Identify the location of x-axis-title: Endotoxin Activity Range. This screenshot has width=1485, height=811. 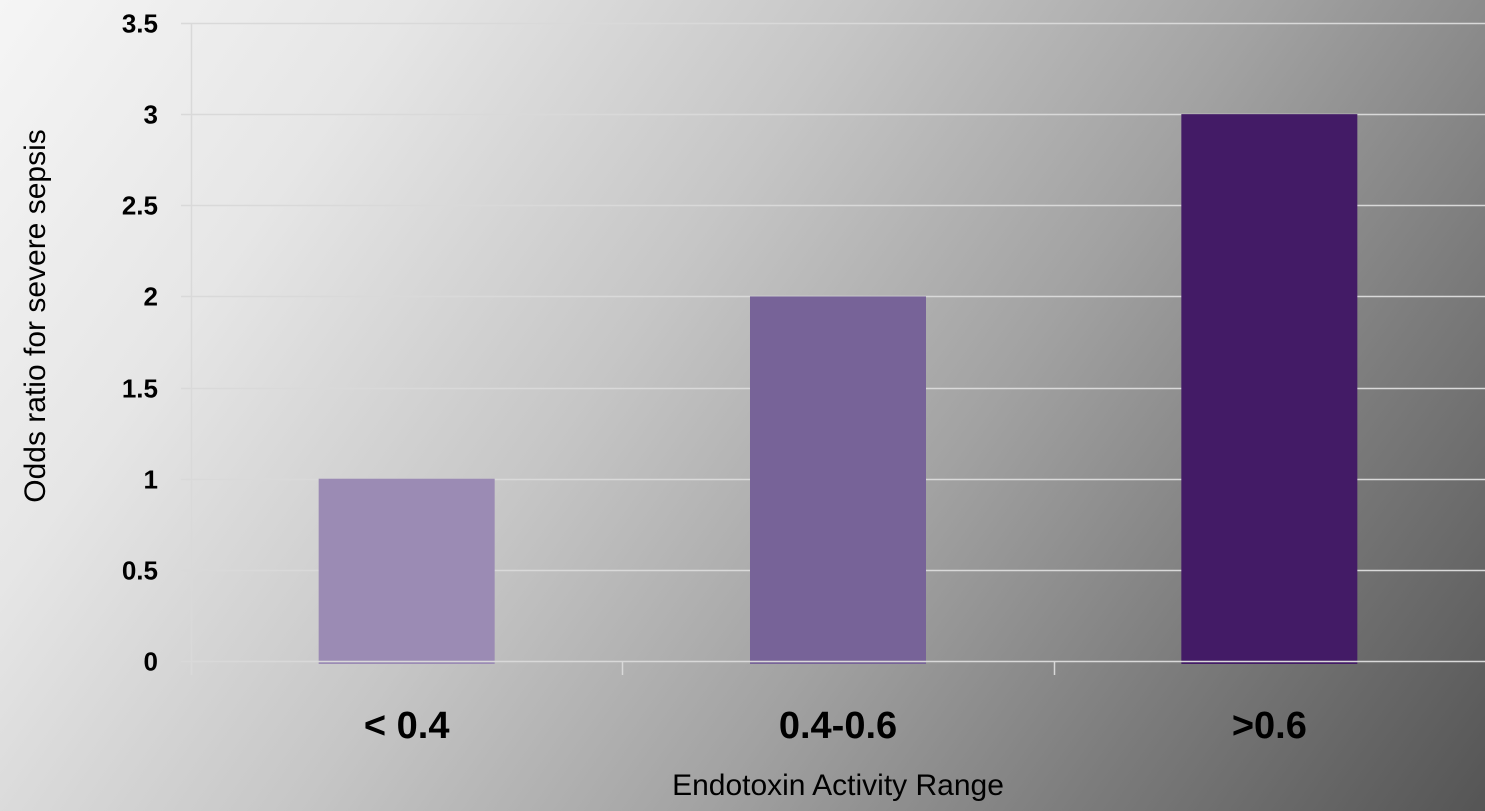
(838, 785).